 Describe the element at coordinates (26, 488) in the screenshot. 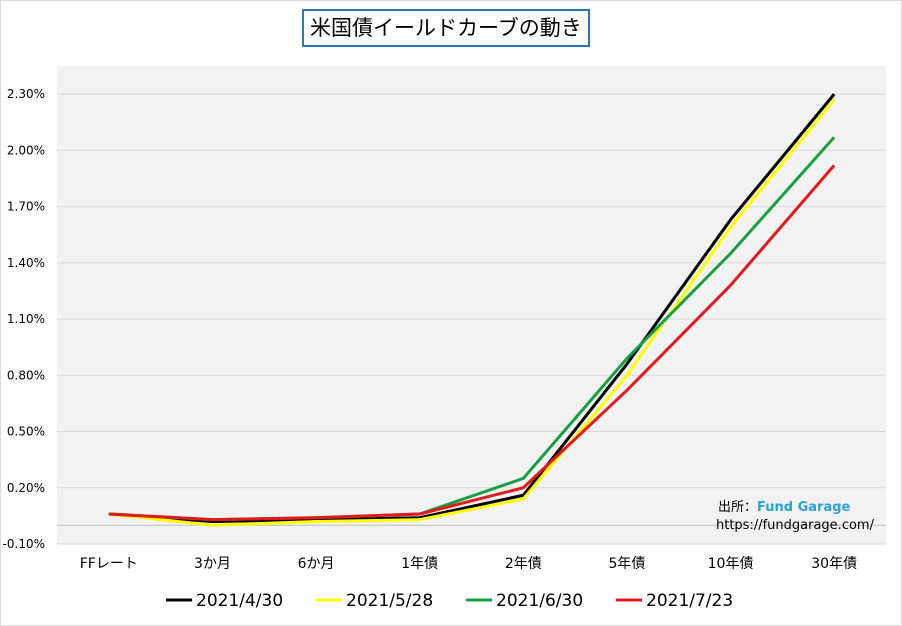

I see `y-tick-label: 0.20%` at that location.